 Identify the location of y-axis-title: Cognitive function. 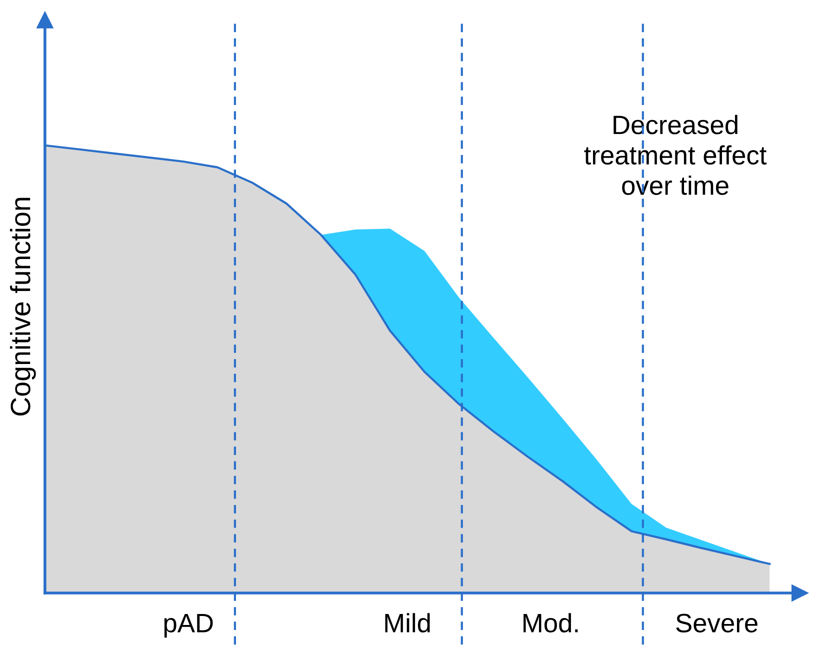
(23, 307).